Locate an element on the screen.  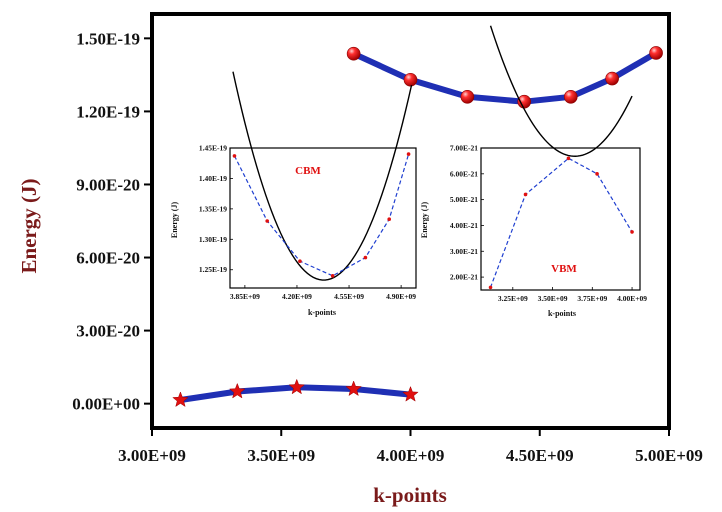
x-tick-label: 3.50E+09 is located at coordinates (281, 455).